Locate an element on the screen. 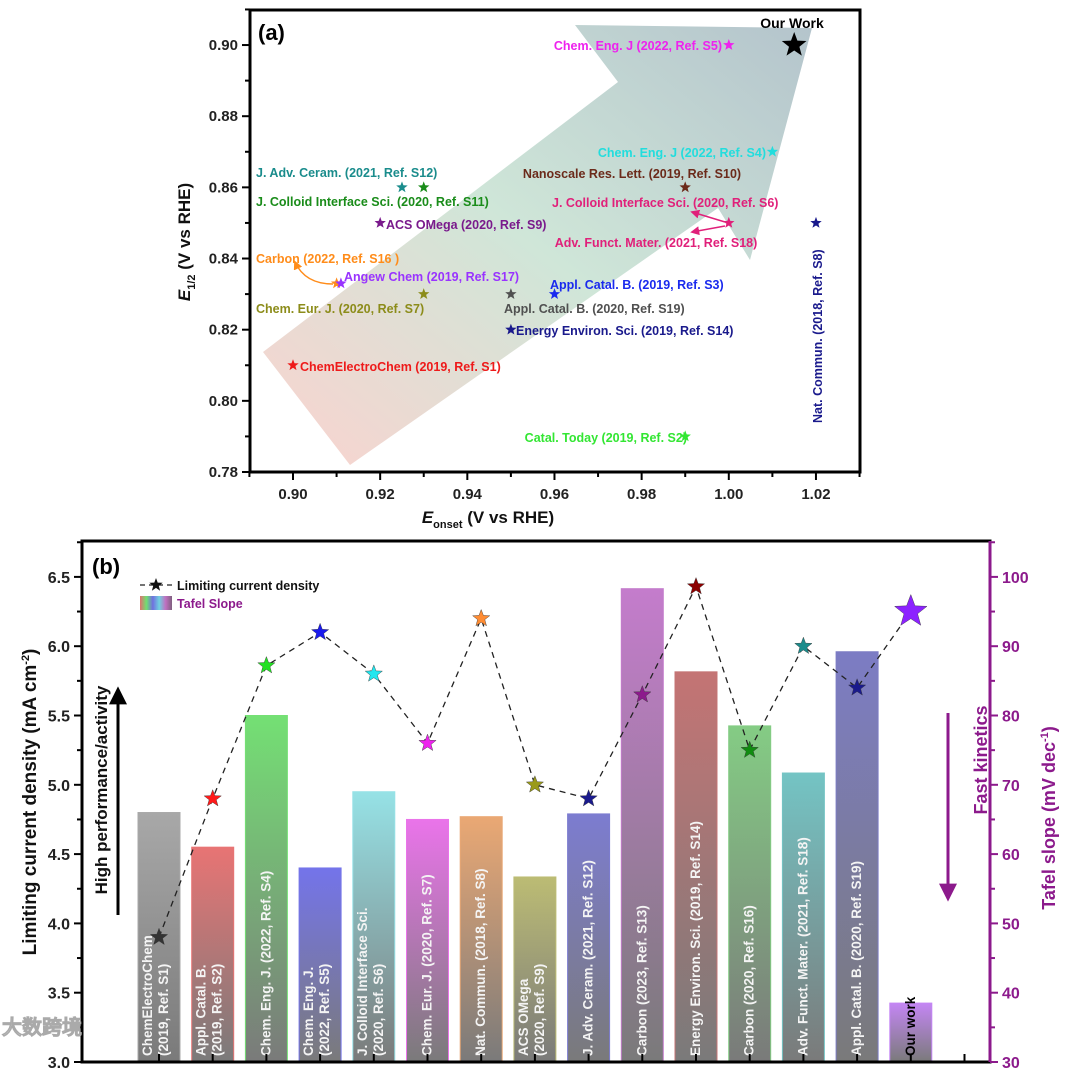 The image size is (1080, 1074). y2-tick-label: 50 is located at coordinates (1011, 924).